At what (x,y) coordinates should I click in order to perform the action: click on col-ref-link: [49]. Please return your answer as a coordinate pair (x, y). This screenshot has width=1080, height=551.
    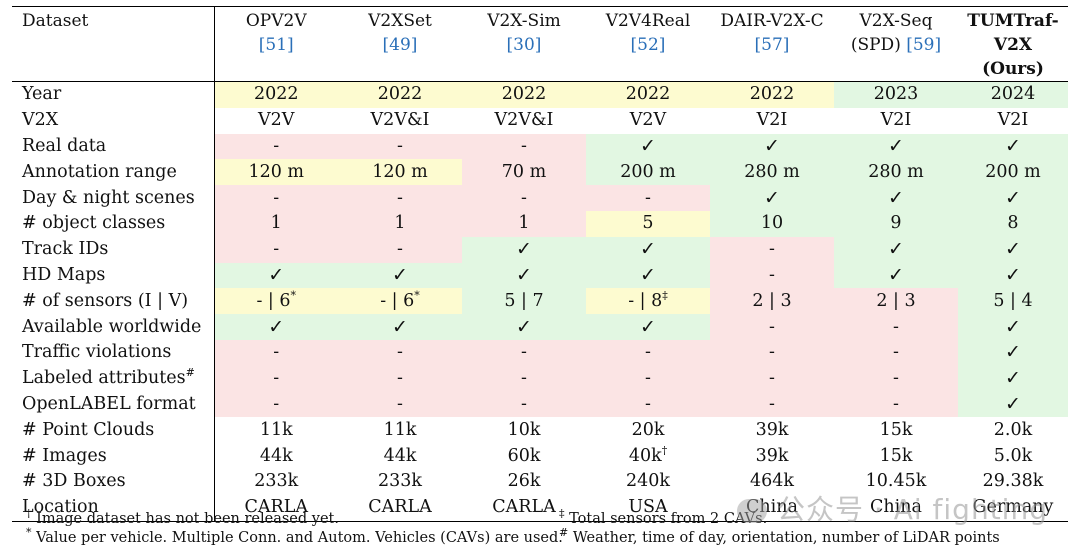
    Looking at the image, I should click on (400, 45).